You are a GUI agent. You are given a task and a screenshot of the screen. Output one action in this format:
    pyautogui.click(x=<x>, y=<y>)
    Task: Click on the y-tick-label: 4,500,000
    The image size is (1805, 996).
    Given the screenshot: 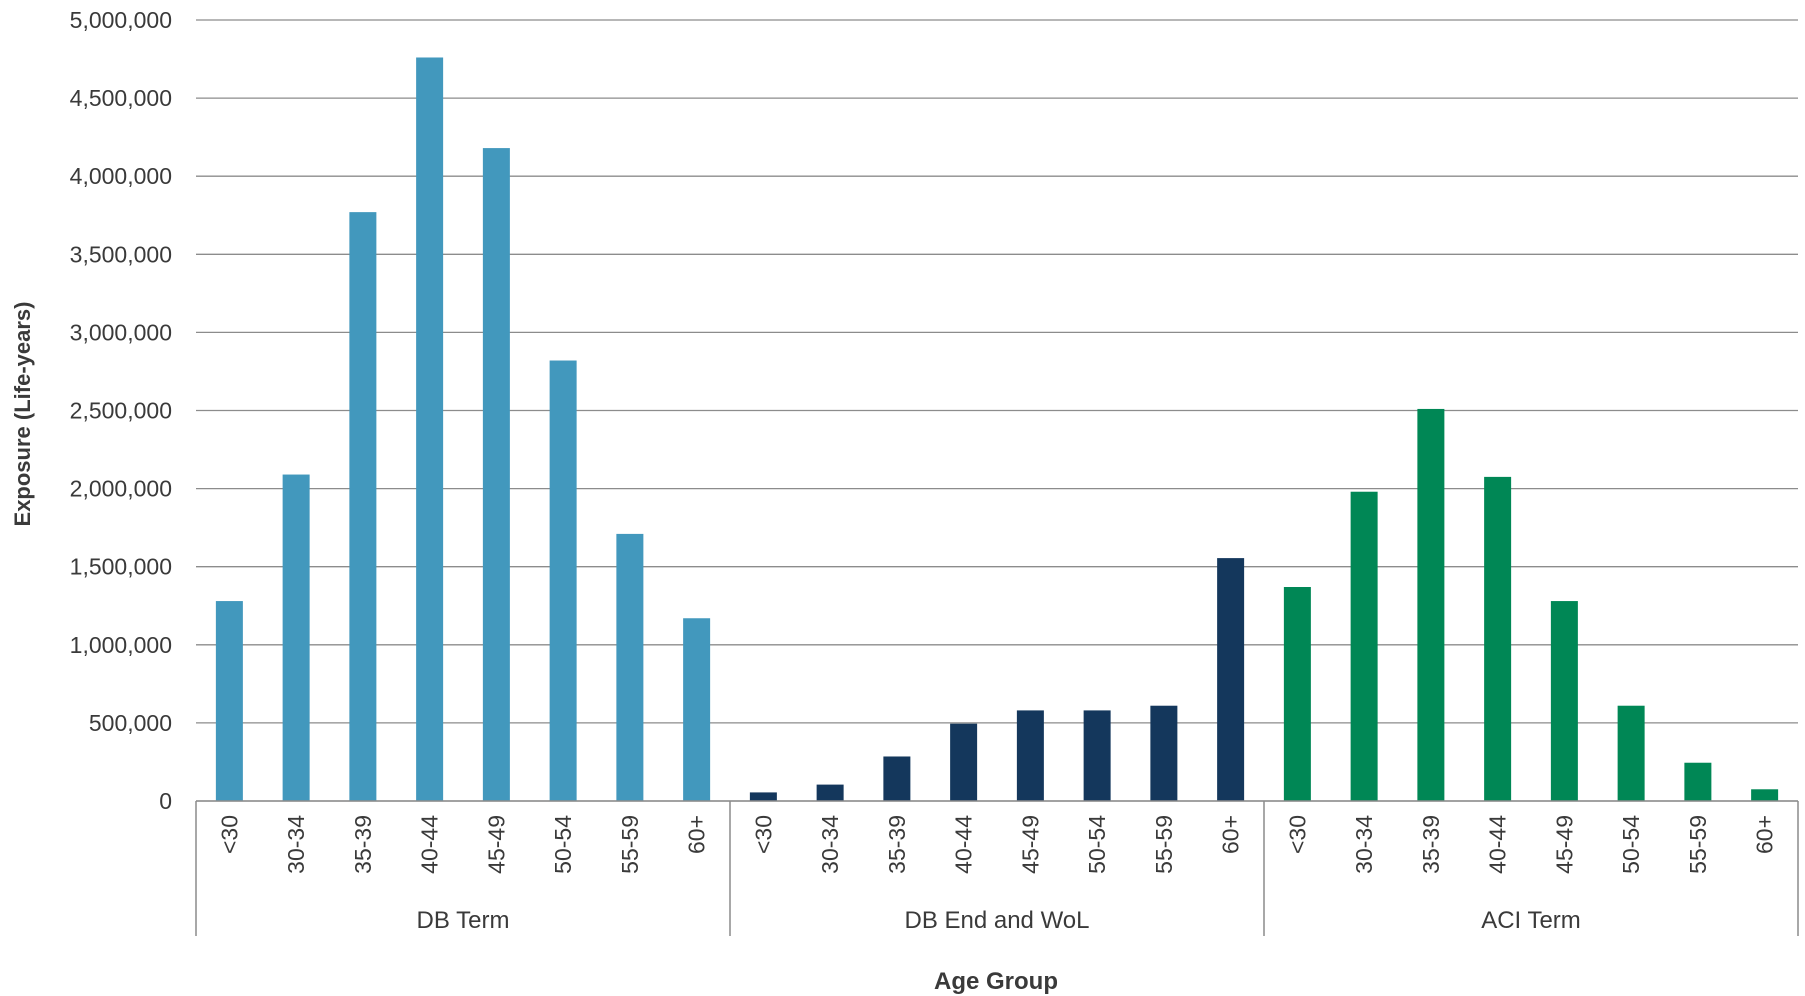 What is the action you would take?
    pyautogui.click(x=121, y=98)
    